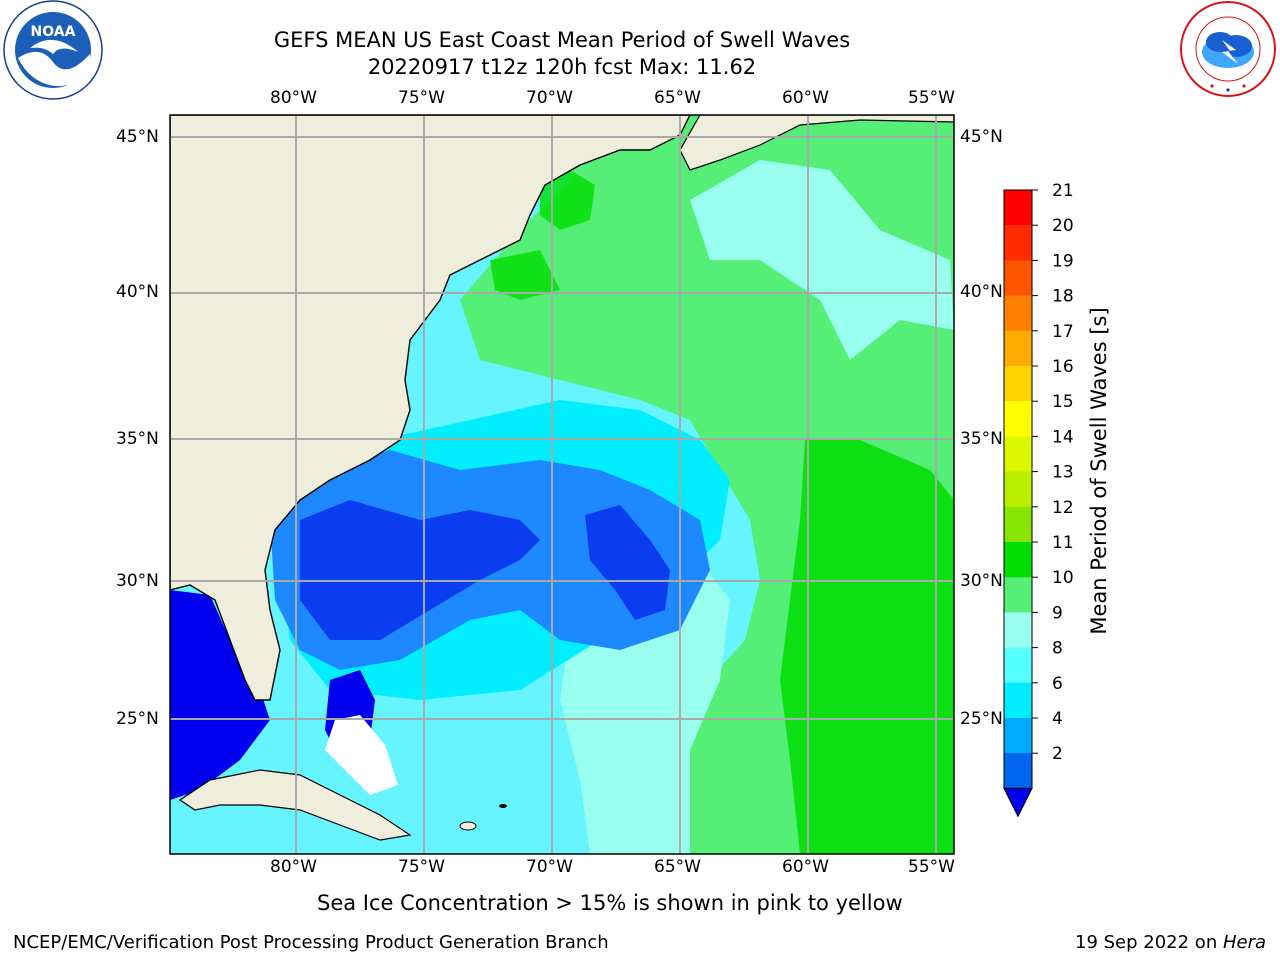  What do you see at coordinates (981, 292) in the screenshot?
I see `lat-tick-right-40n: 40°N` at bounding box center [981, 292].